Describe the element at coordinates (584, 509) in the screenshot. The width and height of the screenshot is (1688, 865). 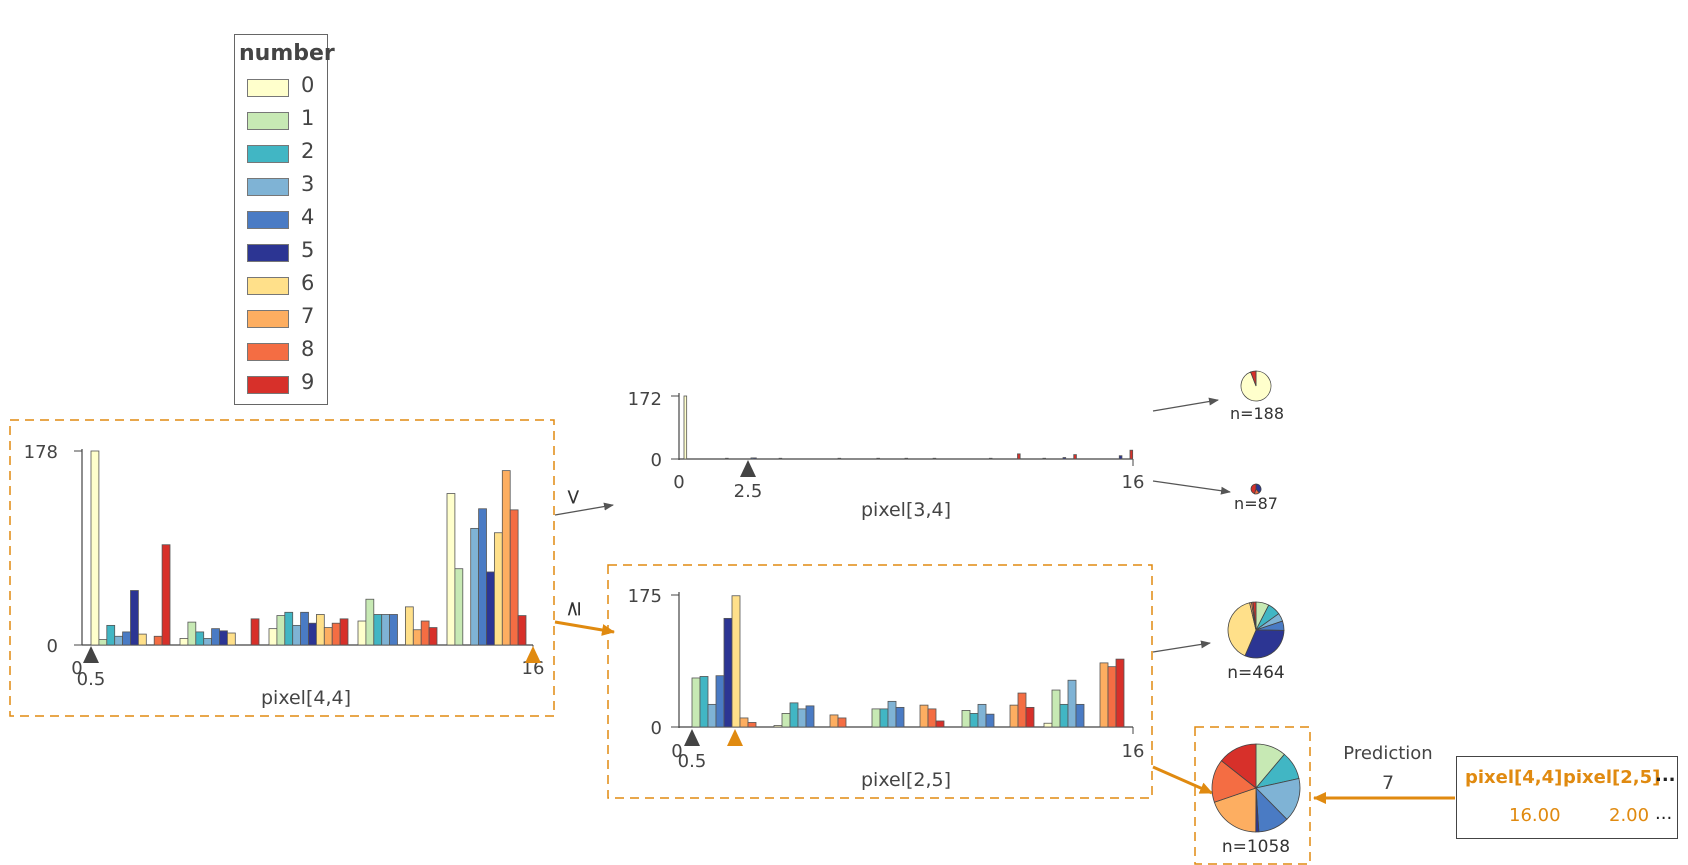
I see `edge-root-to-left` at that location.